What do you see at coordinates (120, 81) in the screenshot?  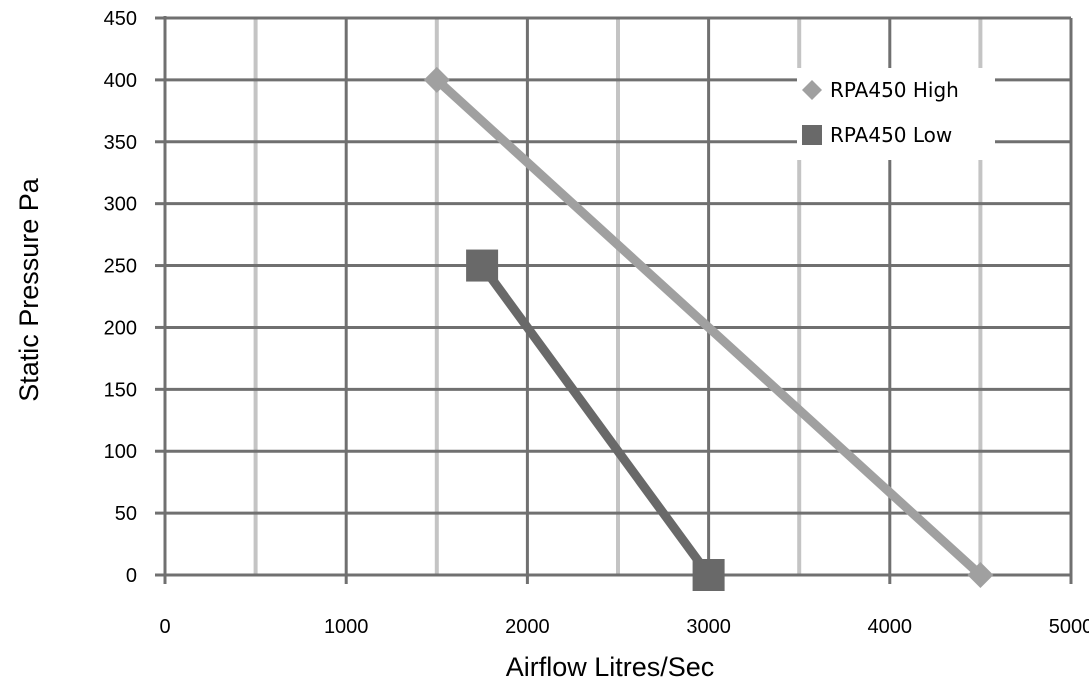 I see `y-tick-label: 400` at bounding box center [120, 81].